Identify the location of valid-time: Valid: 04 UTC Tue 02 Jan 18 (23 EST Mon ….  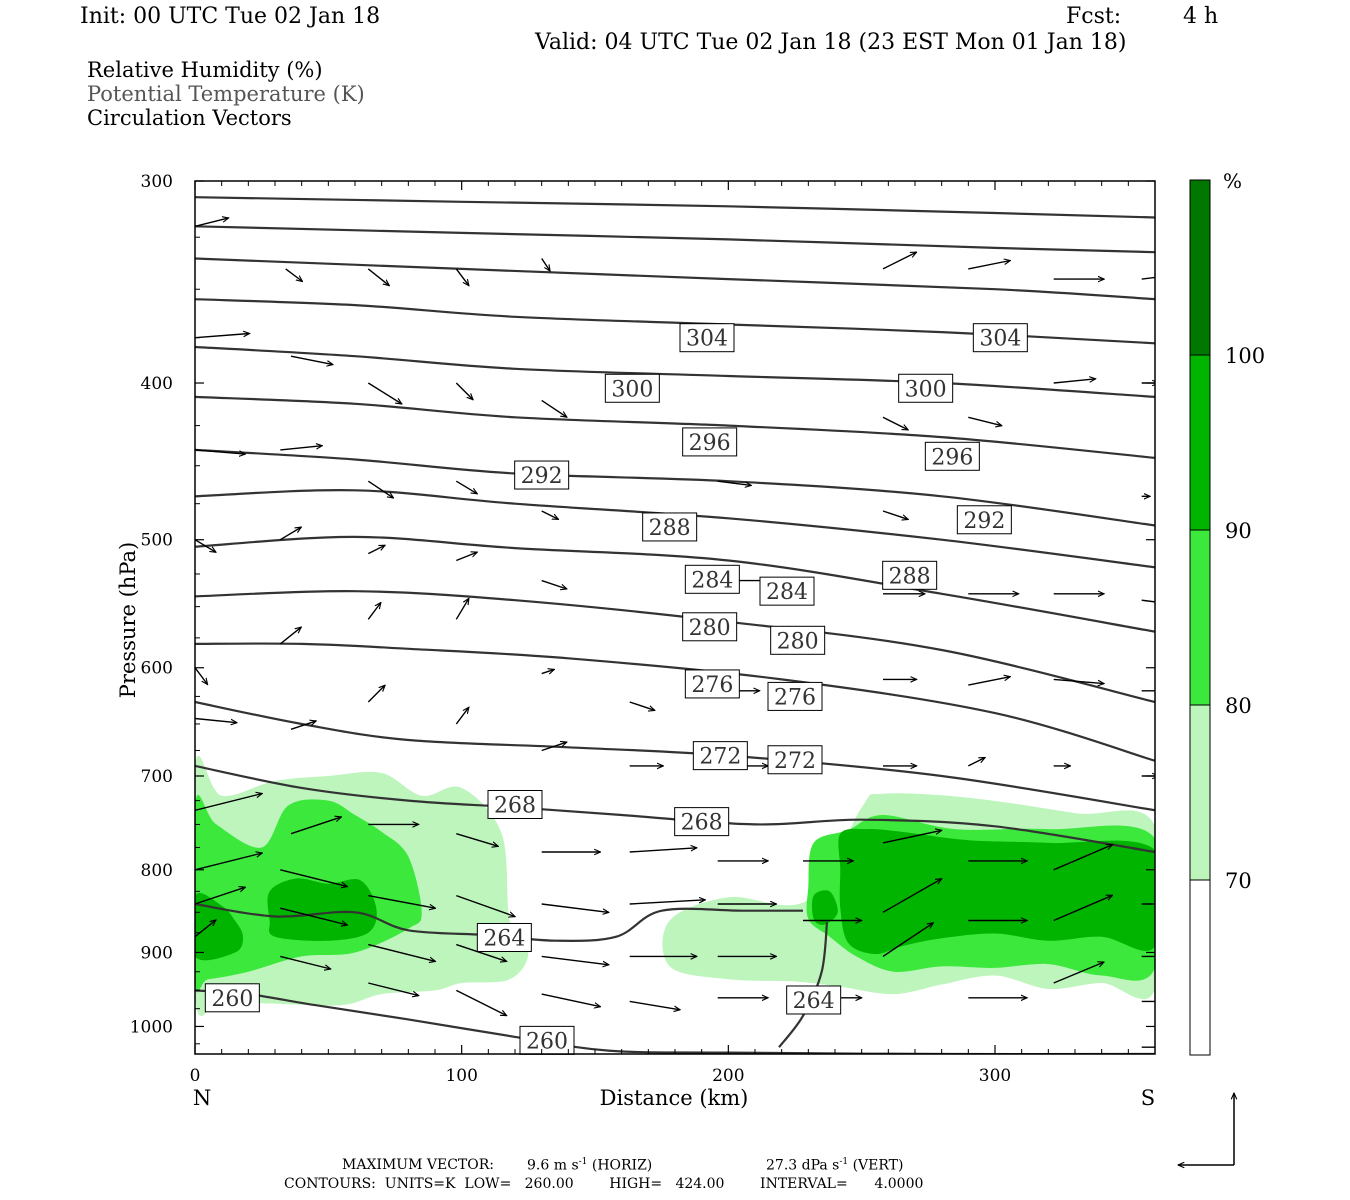
(831, 42).